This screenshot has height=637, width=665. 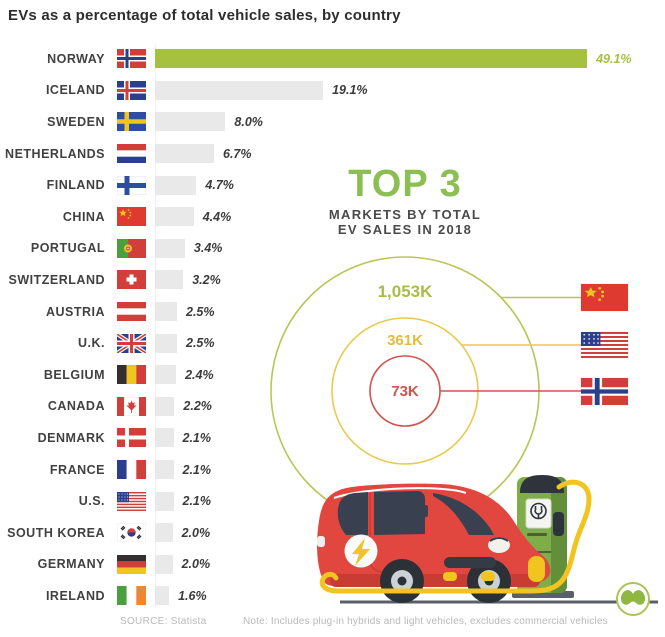 What do you see at coordinates (76, 58) in the screenshot?
I see `country-label: NORWAY` at bounding box center [76, 58].